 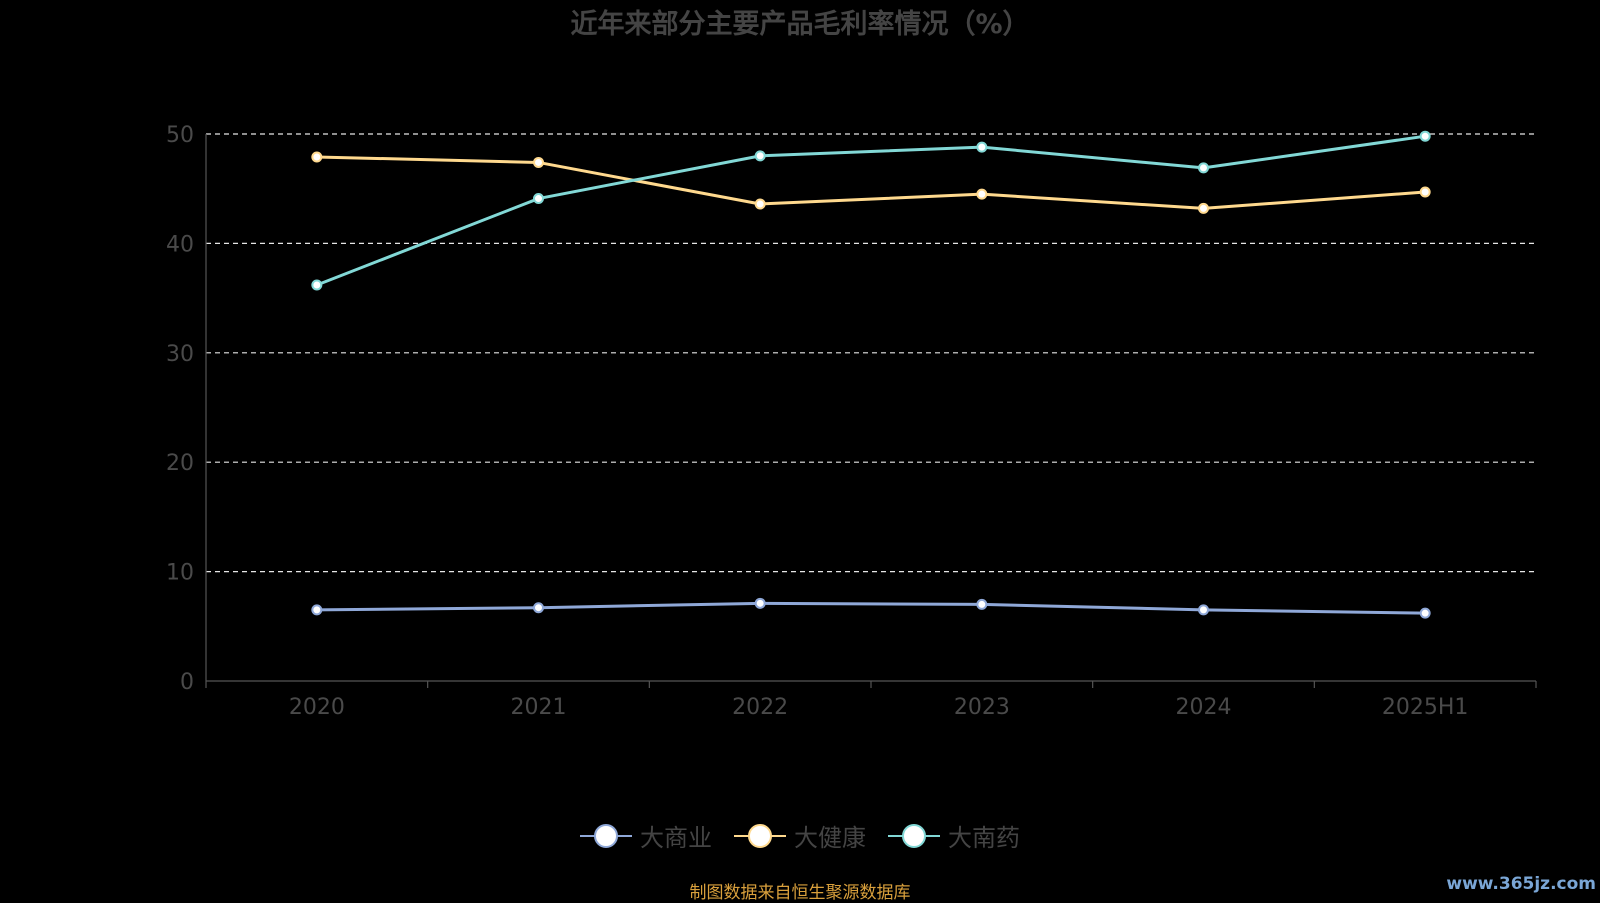 What do you see at coordinates (539, 707) in the screenshot?
I see `x-tick-label: 2021` at bounding box center [539, 707].